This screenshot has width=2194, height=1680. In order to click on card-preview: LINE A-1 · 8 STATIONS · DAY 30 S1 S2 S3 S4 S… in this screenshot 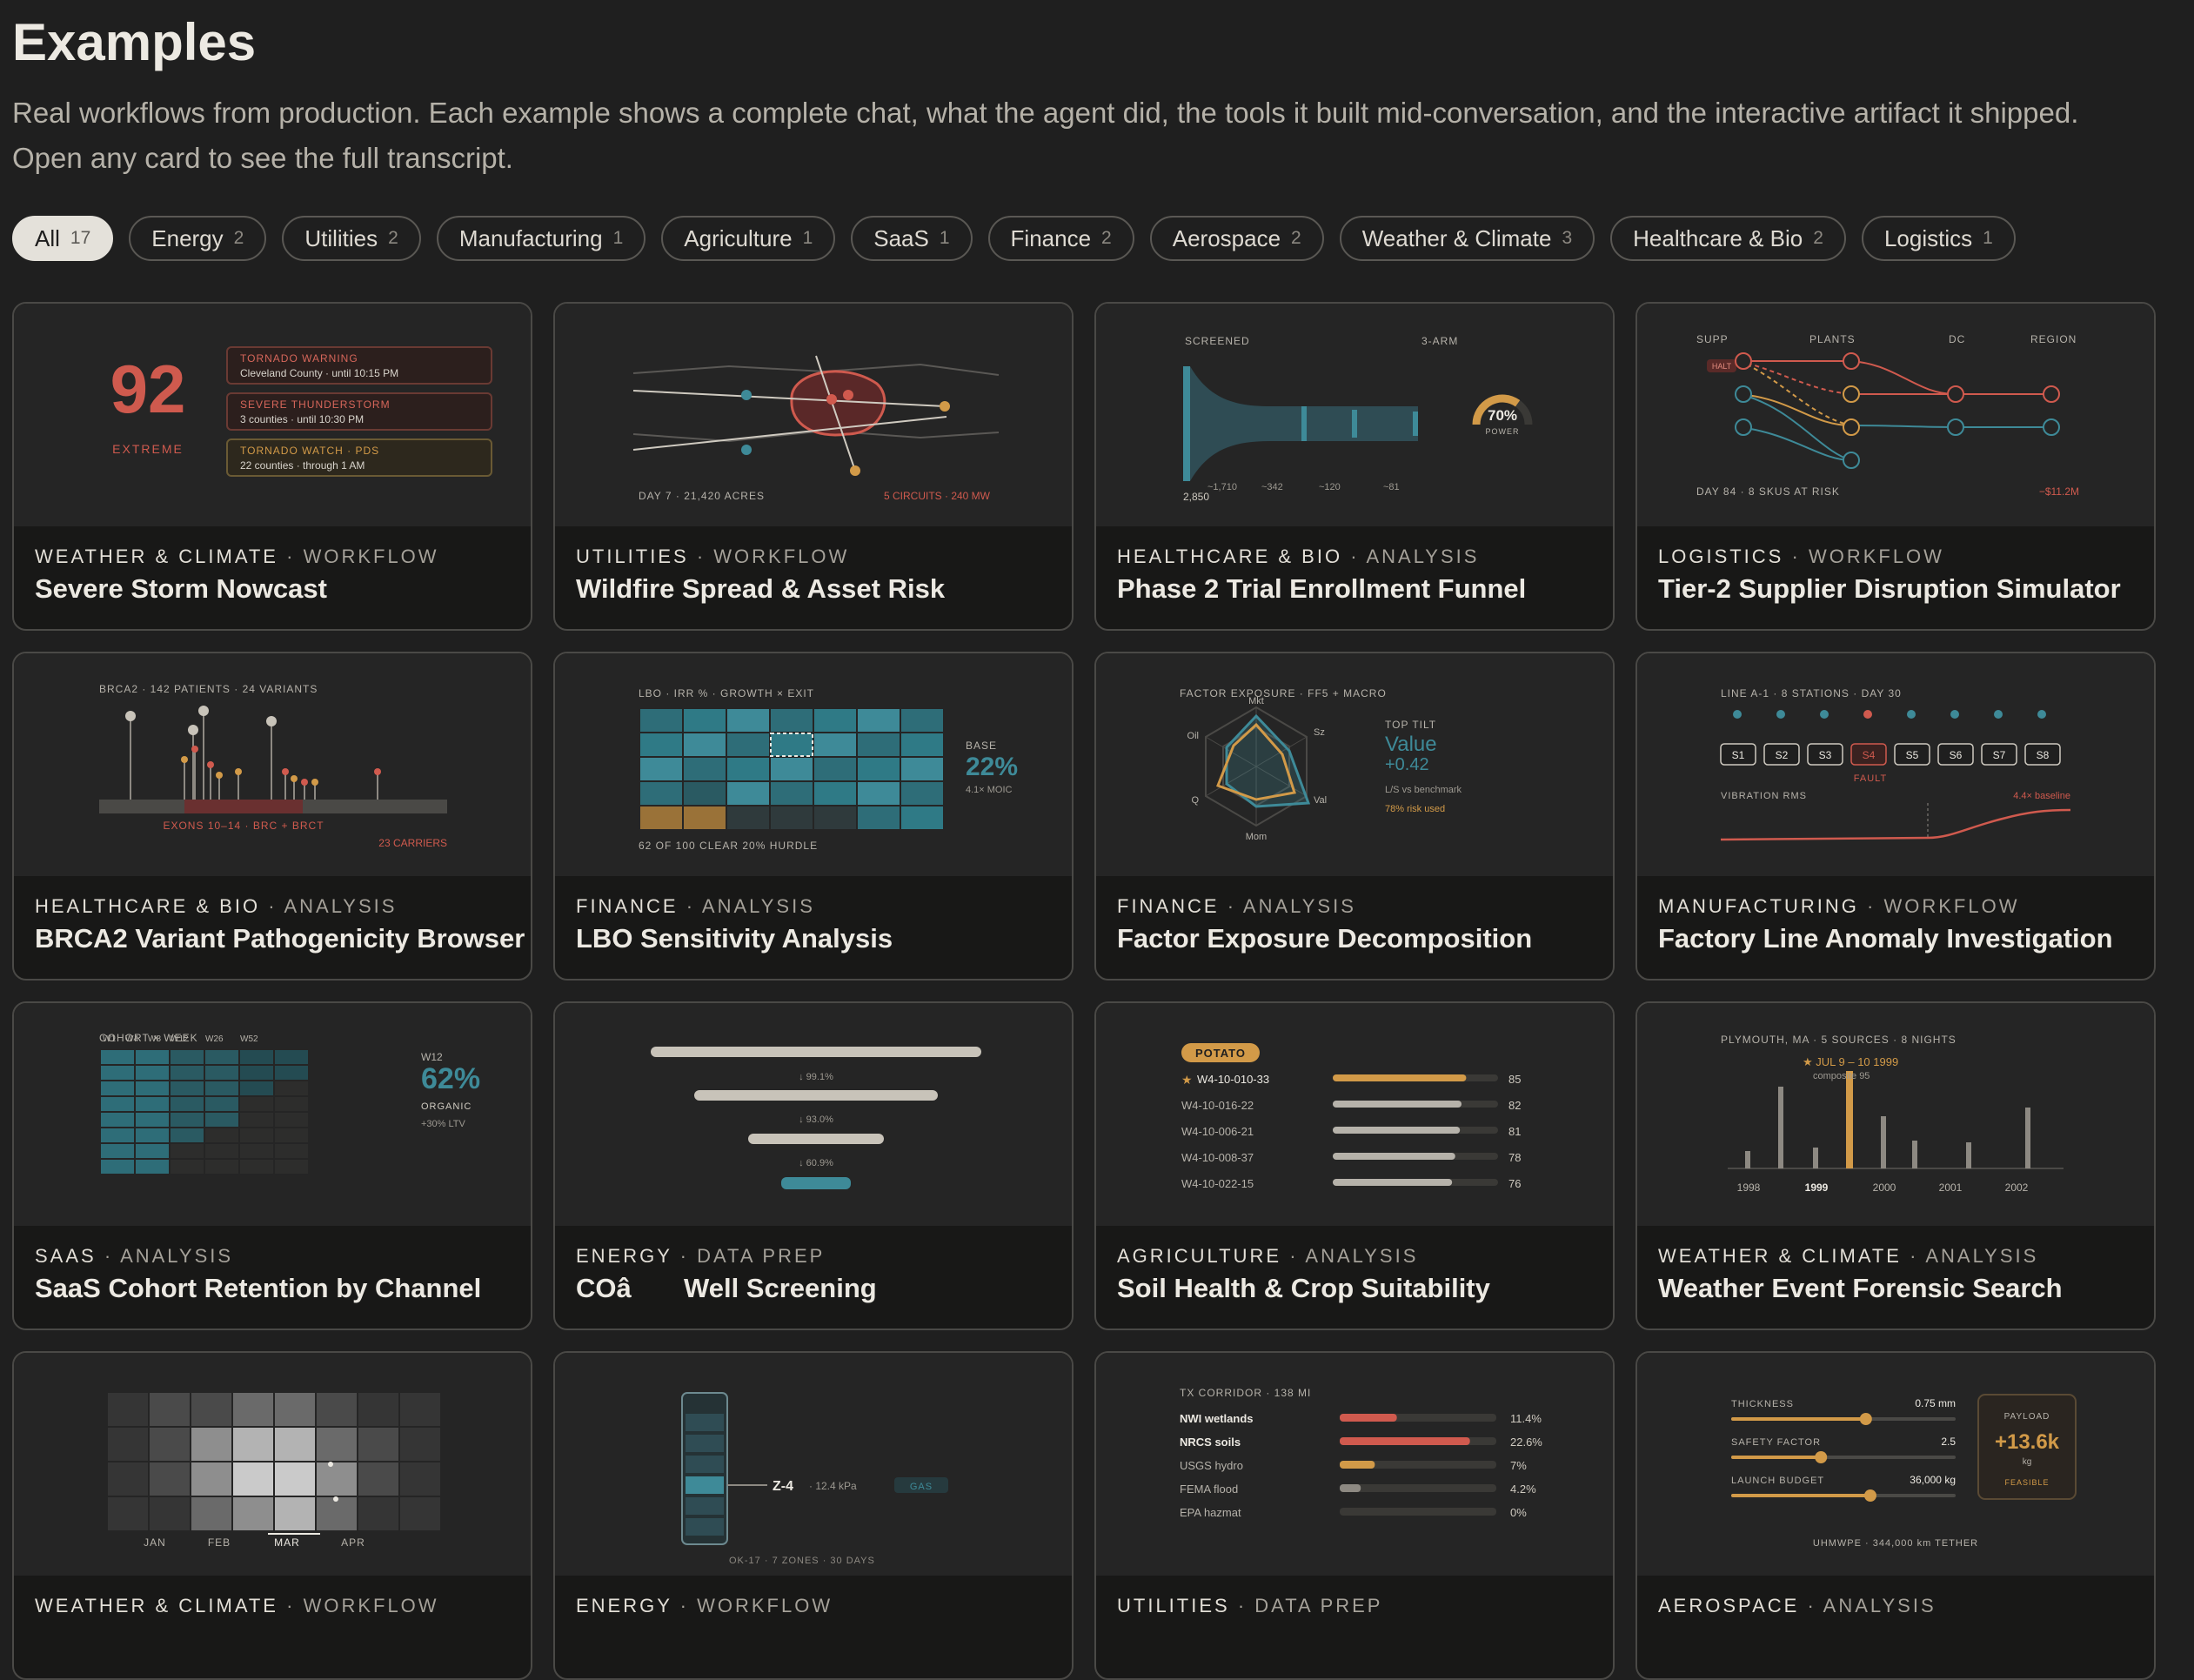, I will do `click(1895, 764)`.